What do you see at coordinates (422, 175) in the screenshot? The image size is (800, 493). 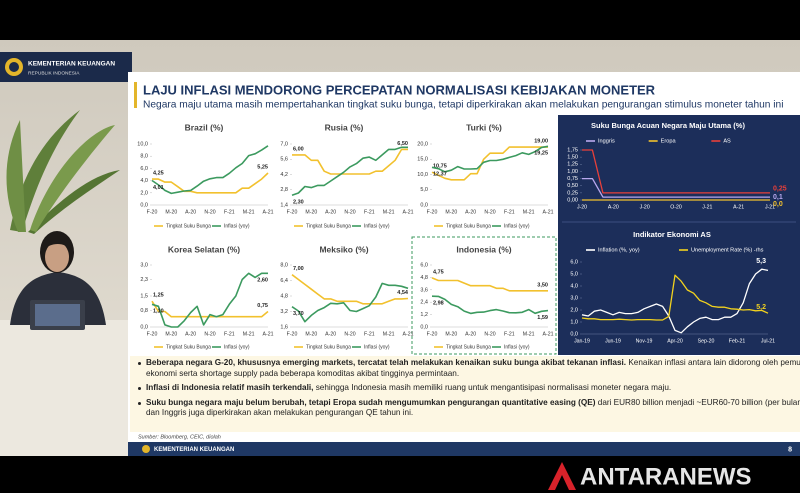 I see `y-tick-label: 10,0` at bounding box center [422, 175].